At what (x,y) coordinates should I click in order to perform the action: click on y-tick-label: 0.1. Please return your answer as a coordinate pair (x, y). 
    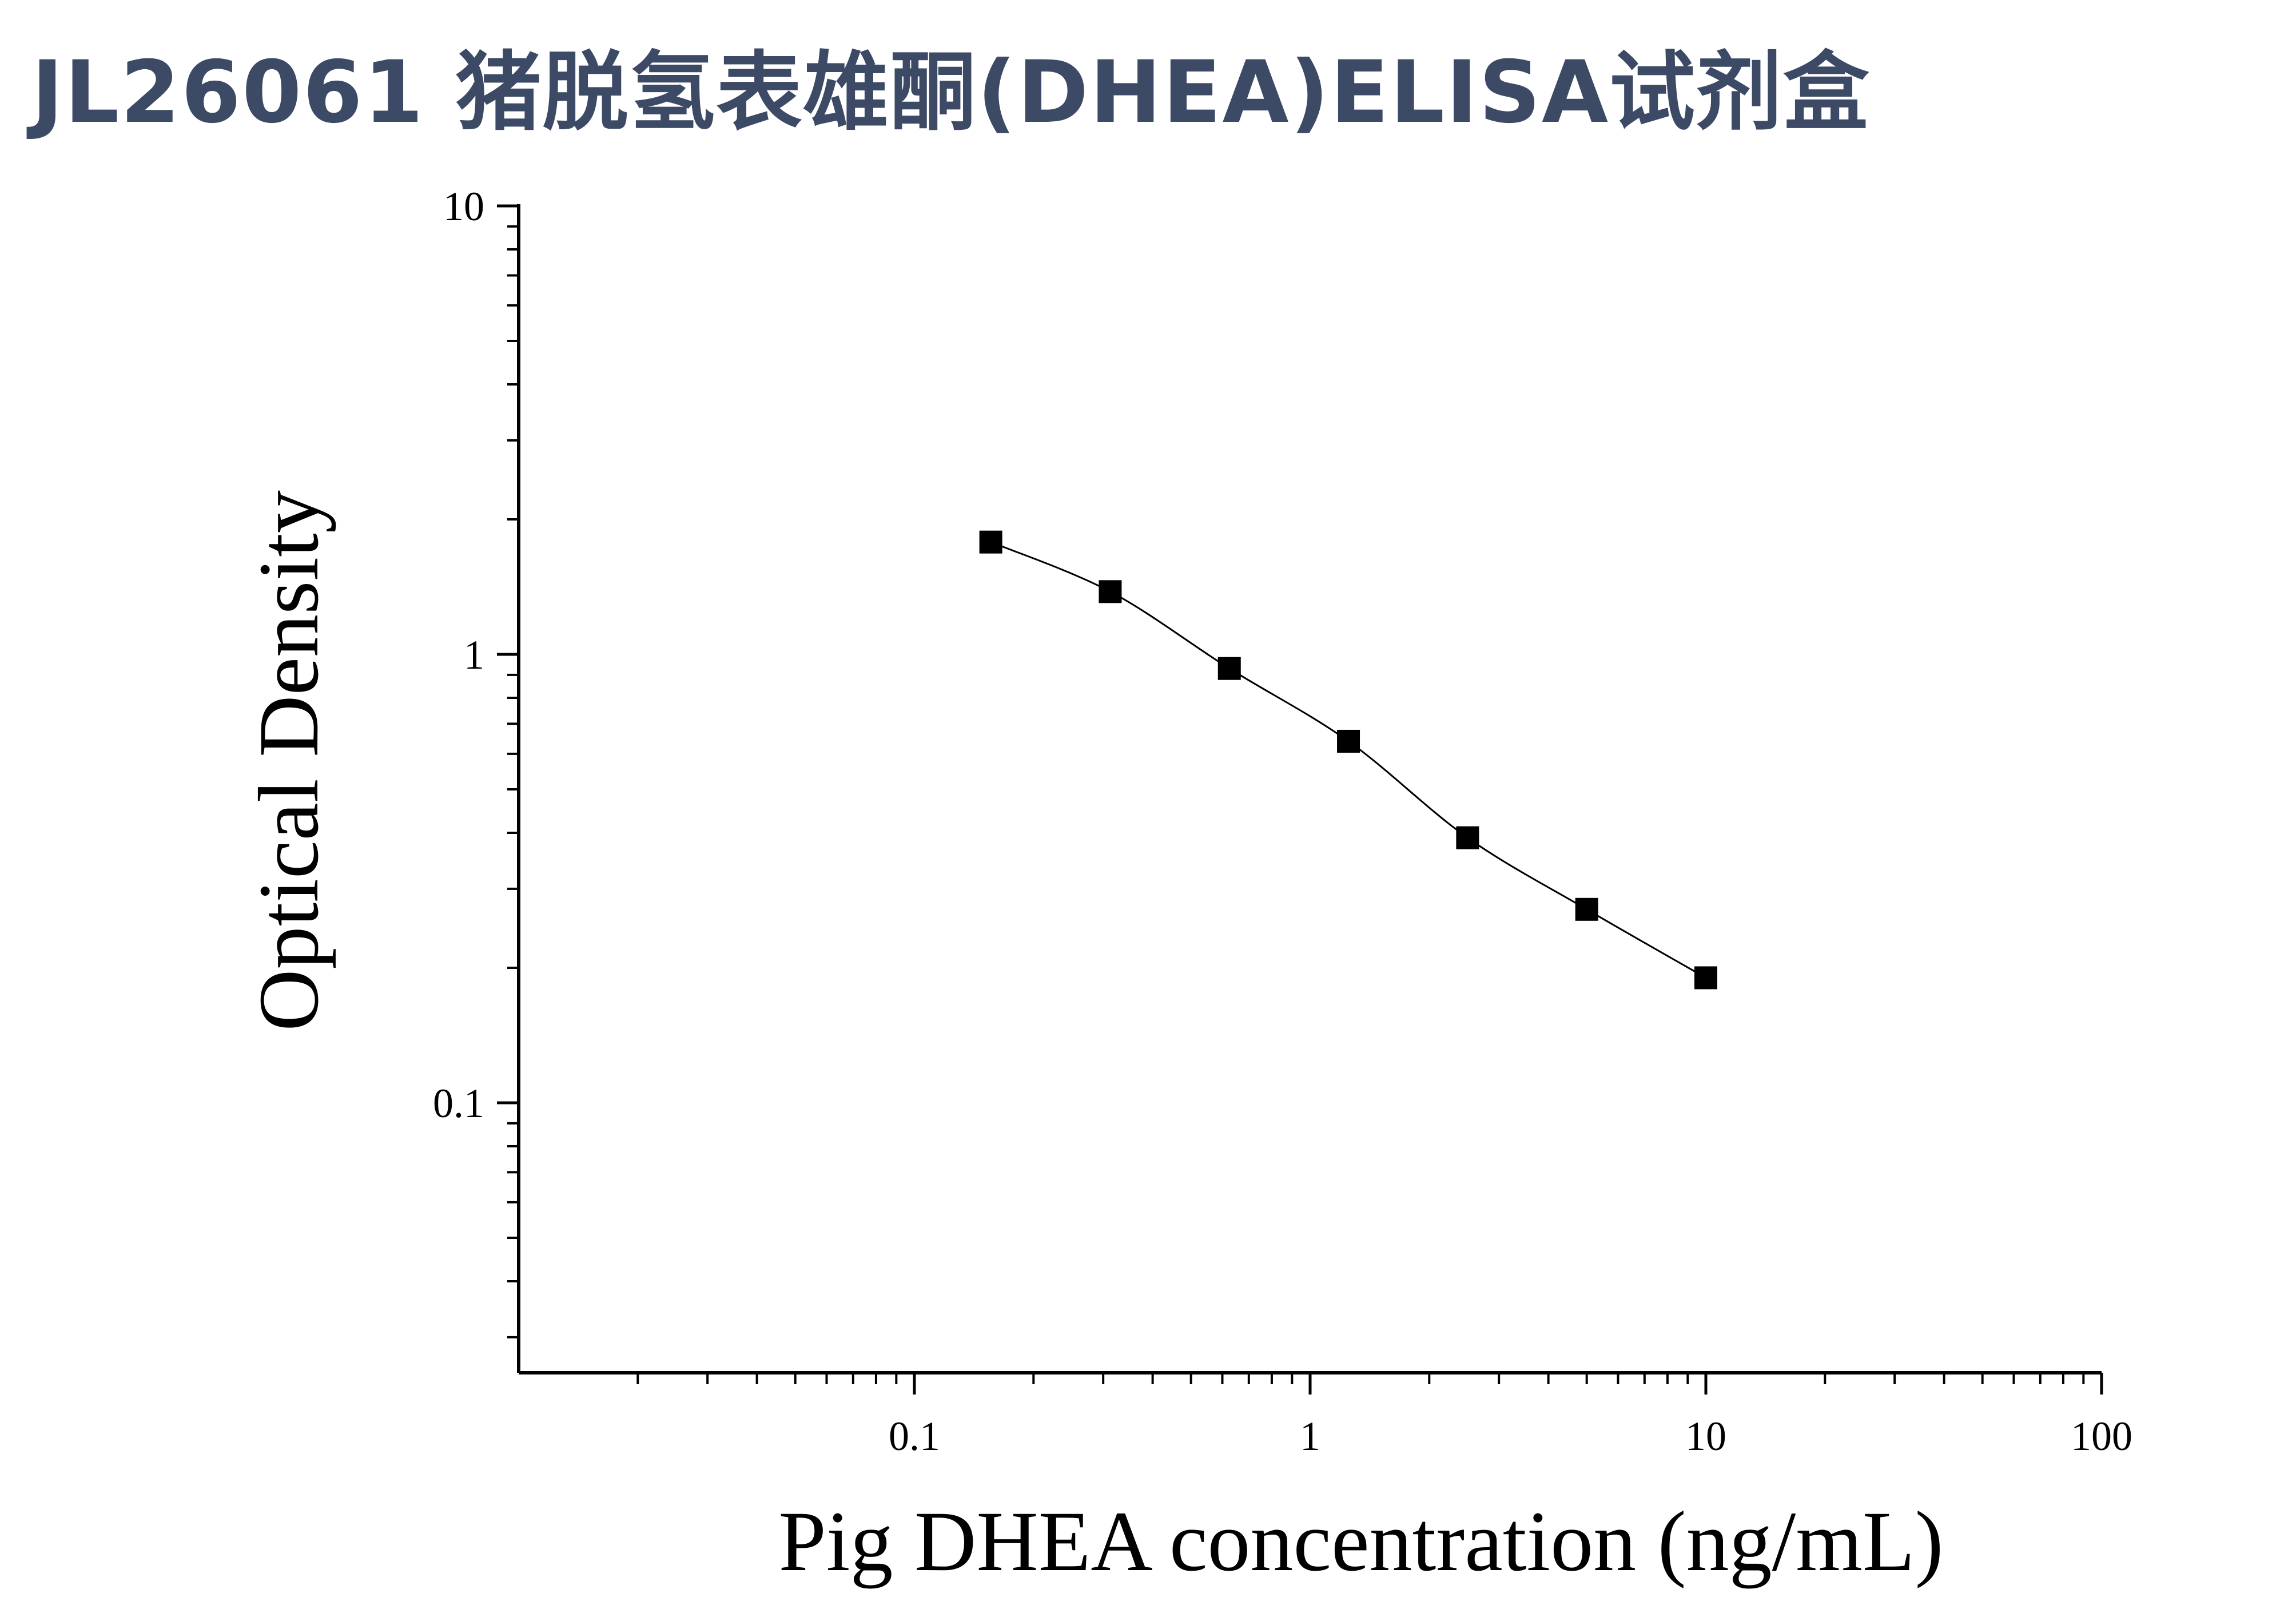
    Looking at the image, I should click on (459, 1103).